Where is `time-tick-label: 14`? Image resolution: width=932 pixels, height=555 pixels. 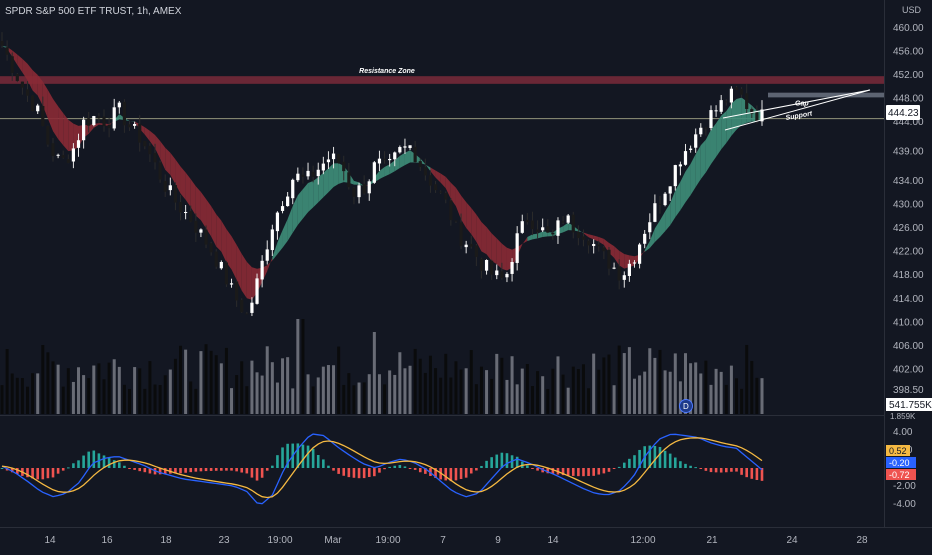 time-tick-label: 14 is located at coordinates (50, 540).